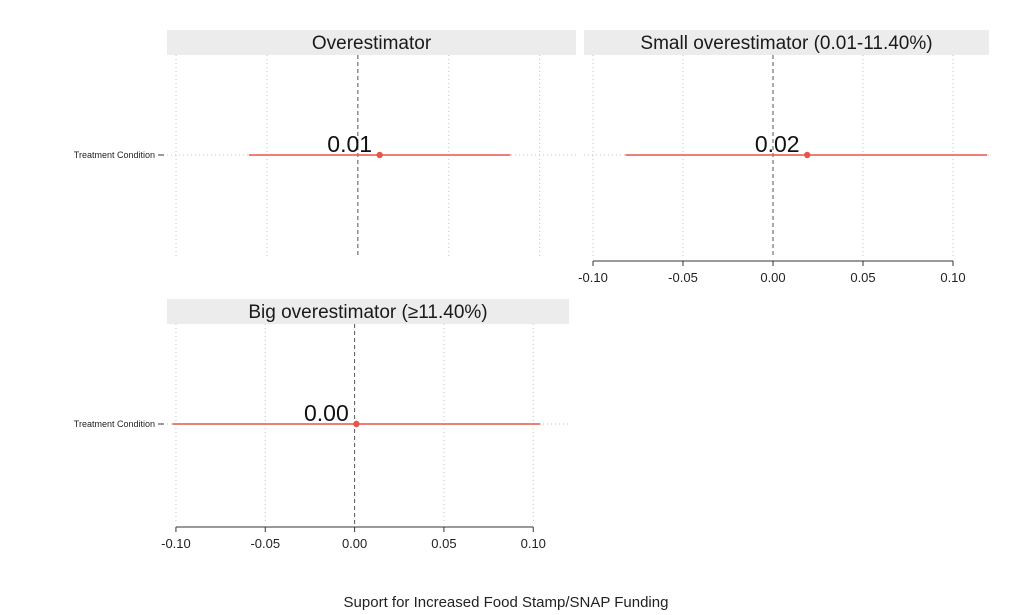 This screenshot has height=615, width=1024. I want to click on facet-strip-title: Small overestimator (0.01-11.40%), so click(786, 43).